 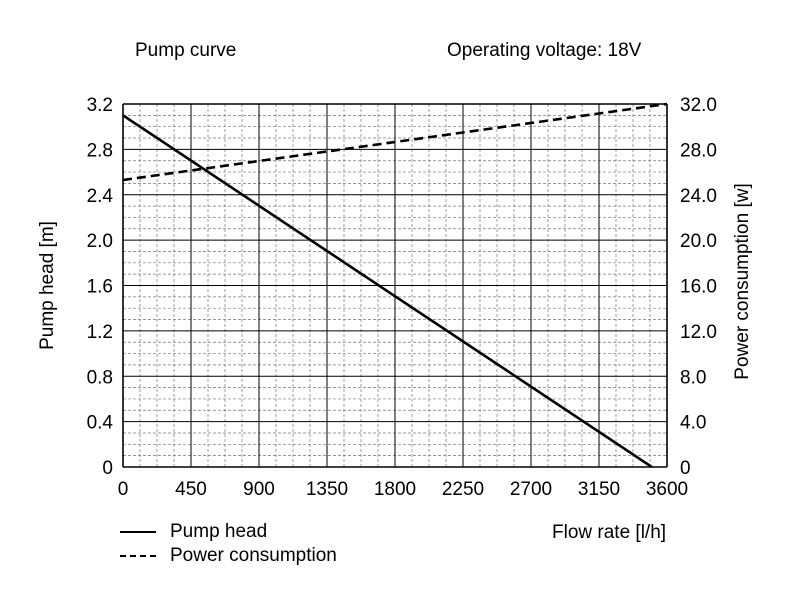 What do you see at coordinates (531, 489) in the screenshot?
I see `x-tick-label: 2700` at bounding box center [531, 489].